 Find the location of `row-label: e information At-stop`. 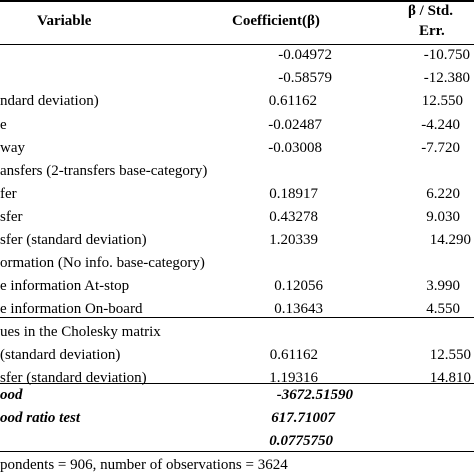

row-label: e information At-stop is located at coordinates (65, 286).